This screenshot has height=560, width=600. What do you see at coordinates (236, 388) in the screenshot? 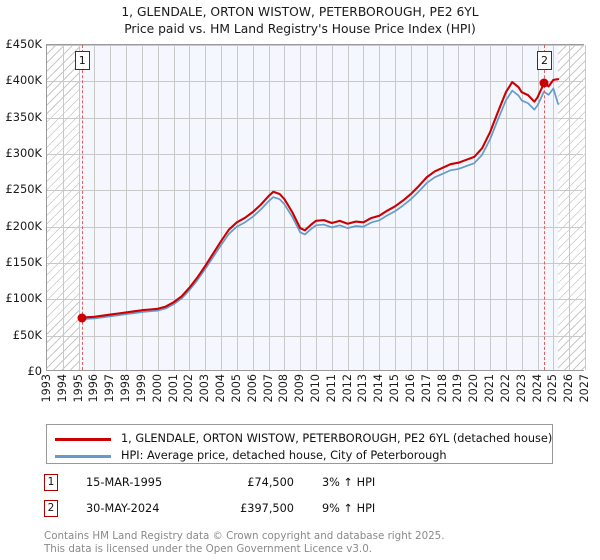
I see `x-tick-label: 2005` at bounding box center [236, 388].